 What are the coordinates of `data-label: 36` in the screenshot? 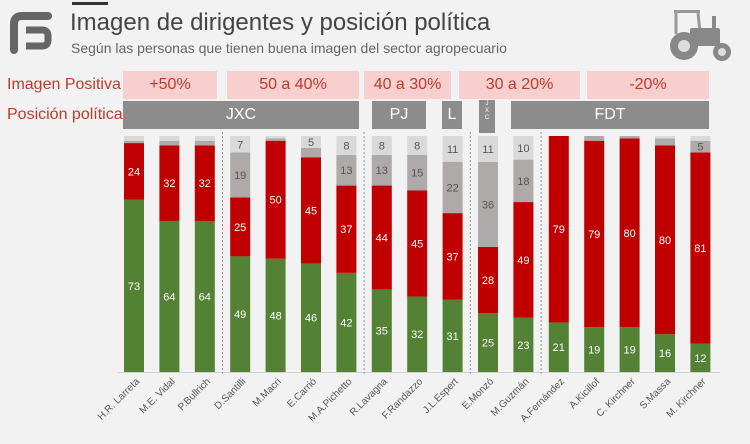 It's located at (488, 205).